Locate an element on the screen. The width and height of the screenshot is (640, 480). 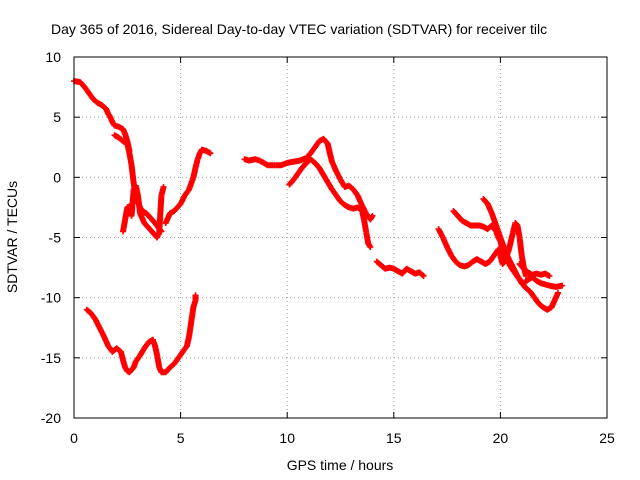
y-tick-label: -20 is located at coordinates (51, 418).